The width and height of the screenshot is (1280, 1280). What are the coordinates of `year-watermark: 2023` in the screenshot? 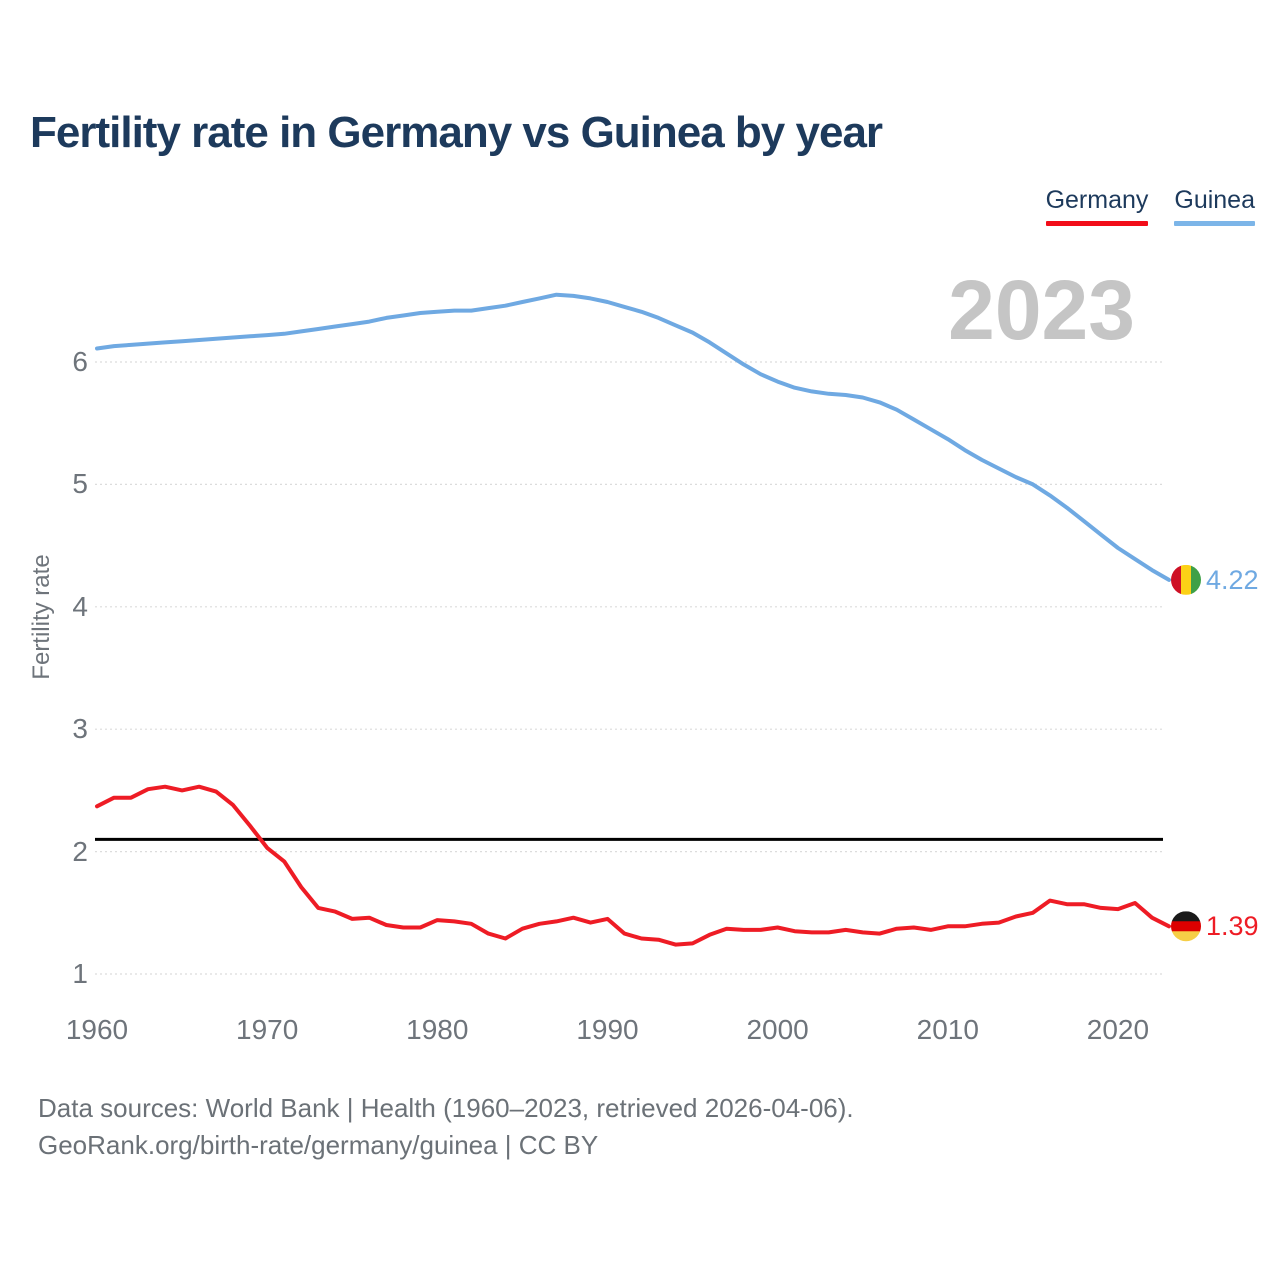 It's located at (1041, 310).